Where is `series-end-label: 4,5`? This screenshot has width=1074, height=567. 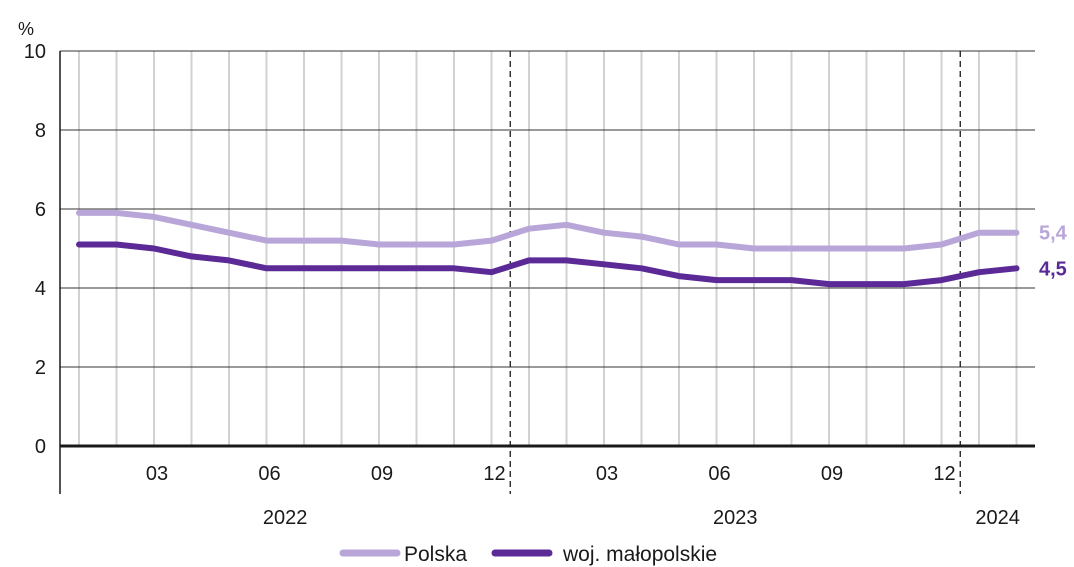 series-end-label: 4,5 is located at coordinates (1053, 269).